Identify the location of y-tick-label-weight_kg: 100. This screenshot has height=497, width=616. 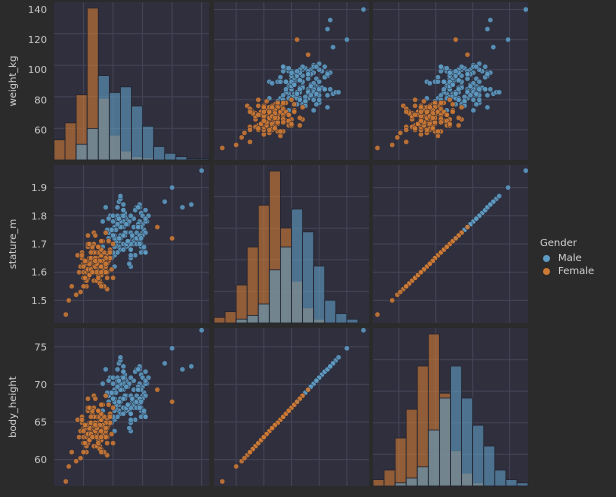
(37, 70).